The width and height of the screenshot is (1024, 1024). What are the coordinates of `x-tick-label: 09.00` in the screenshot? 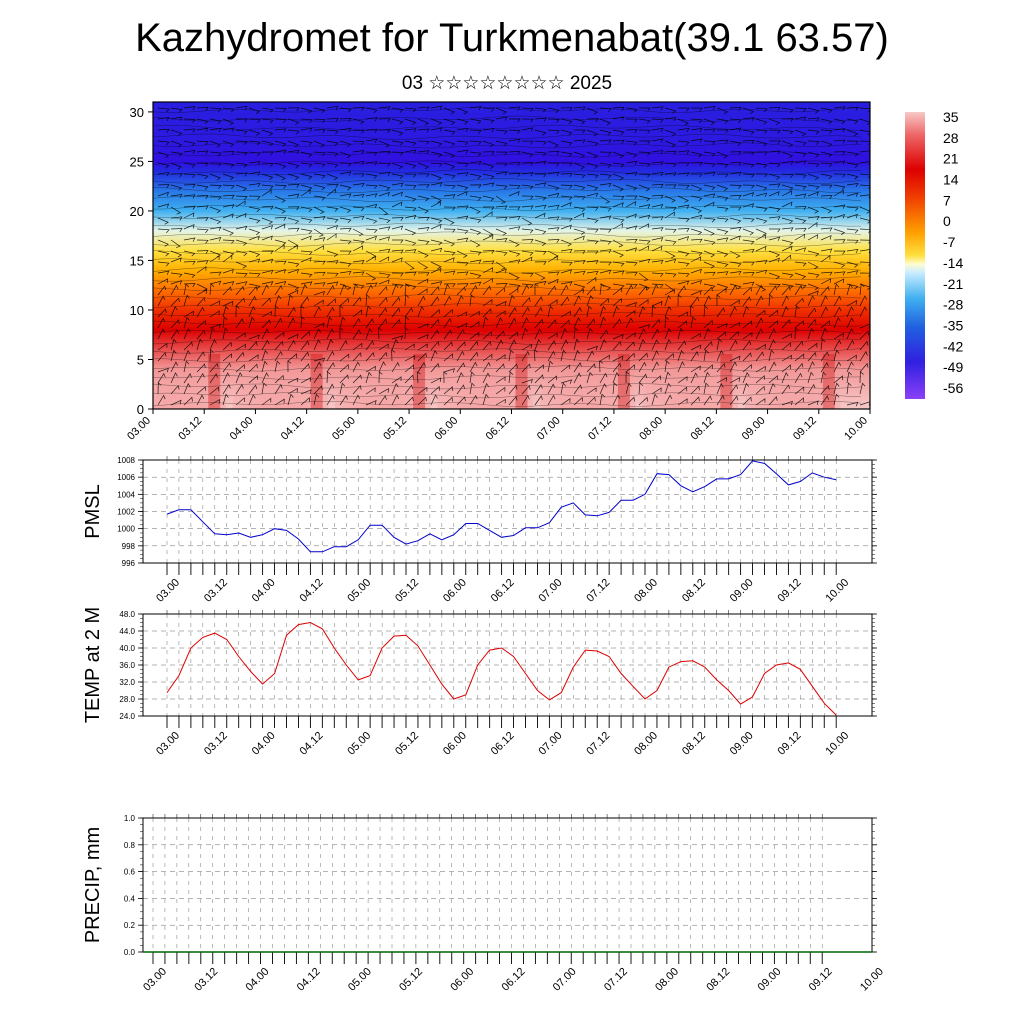 It's located at (742, 591).